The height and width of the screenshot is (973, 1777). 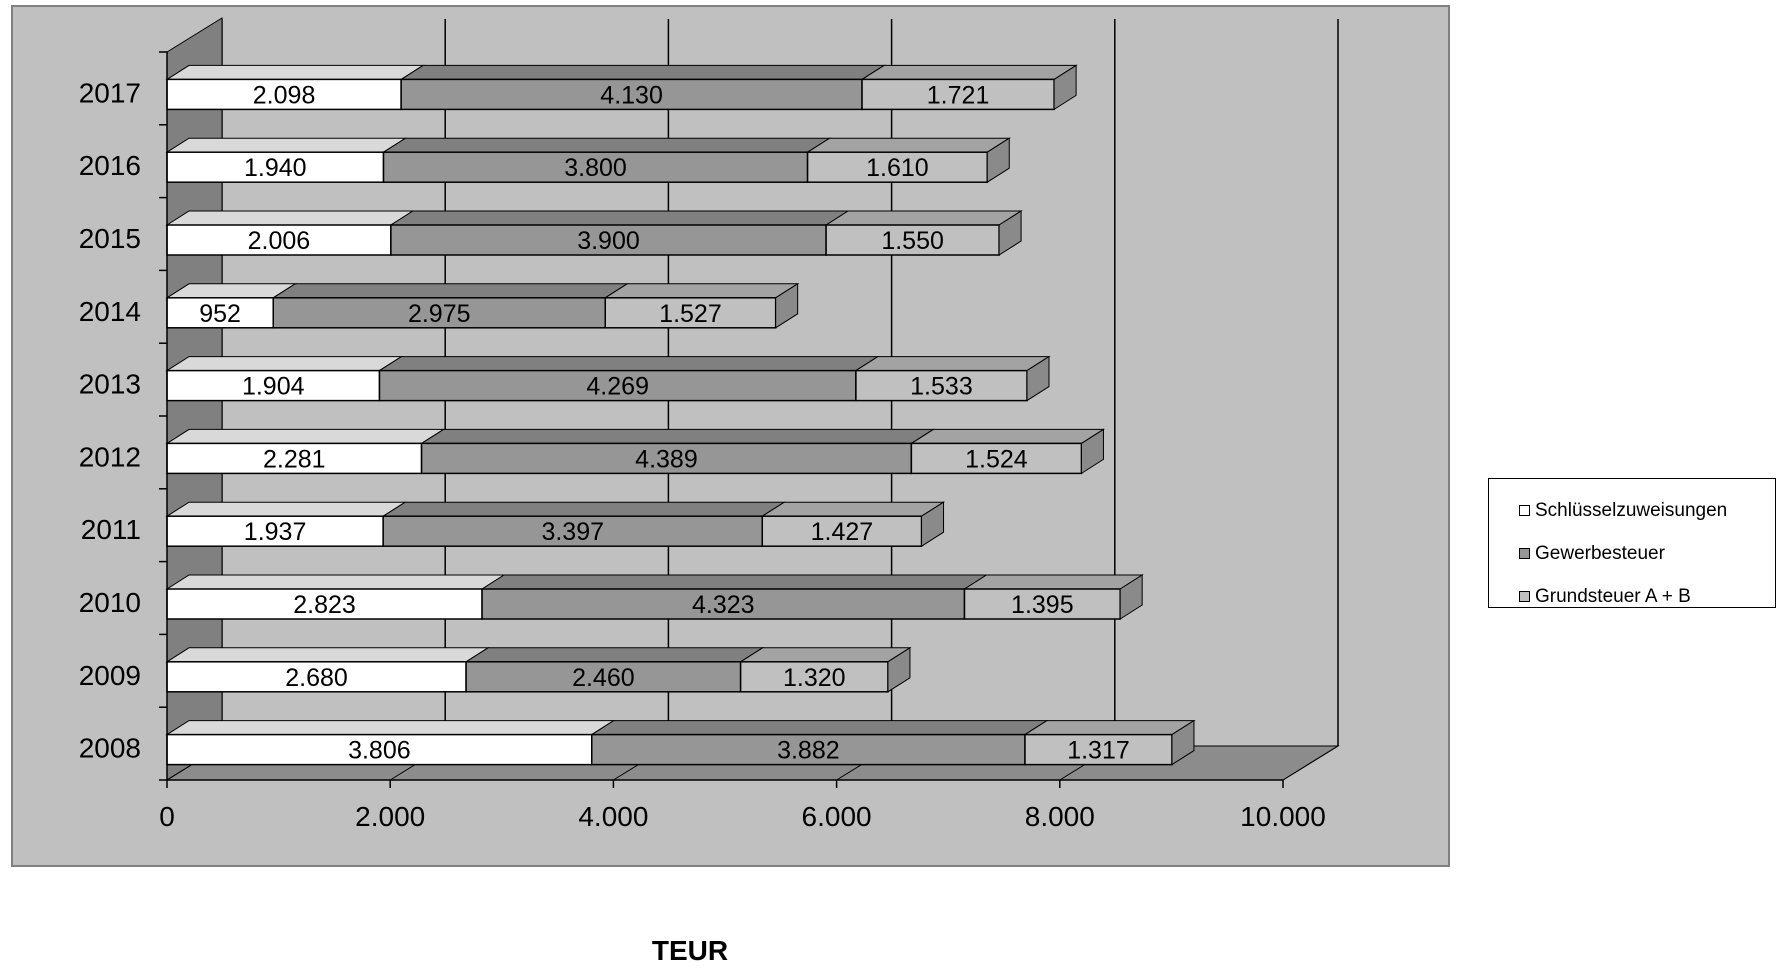 I want to click on data-label: 1.527, so click(x=690, y=314).